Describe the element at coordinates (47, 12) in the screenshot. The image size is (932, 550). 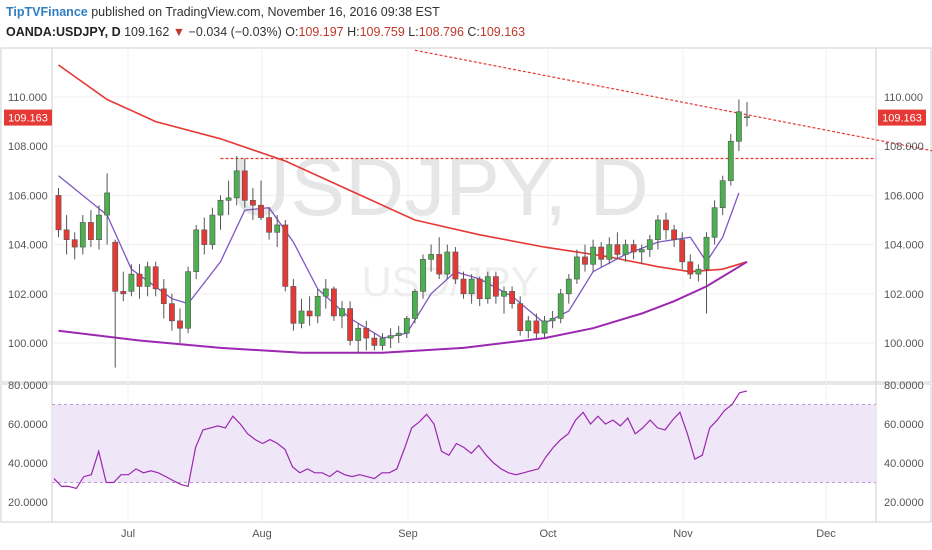
I see `brand-name: TipTVFinance` at that location.